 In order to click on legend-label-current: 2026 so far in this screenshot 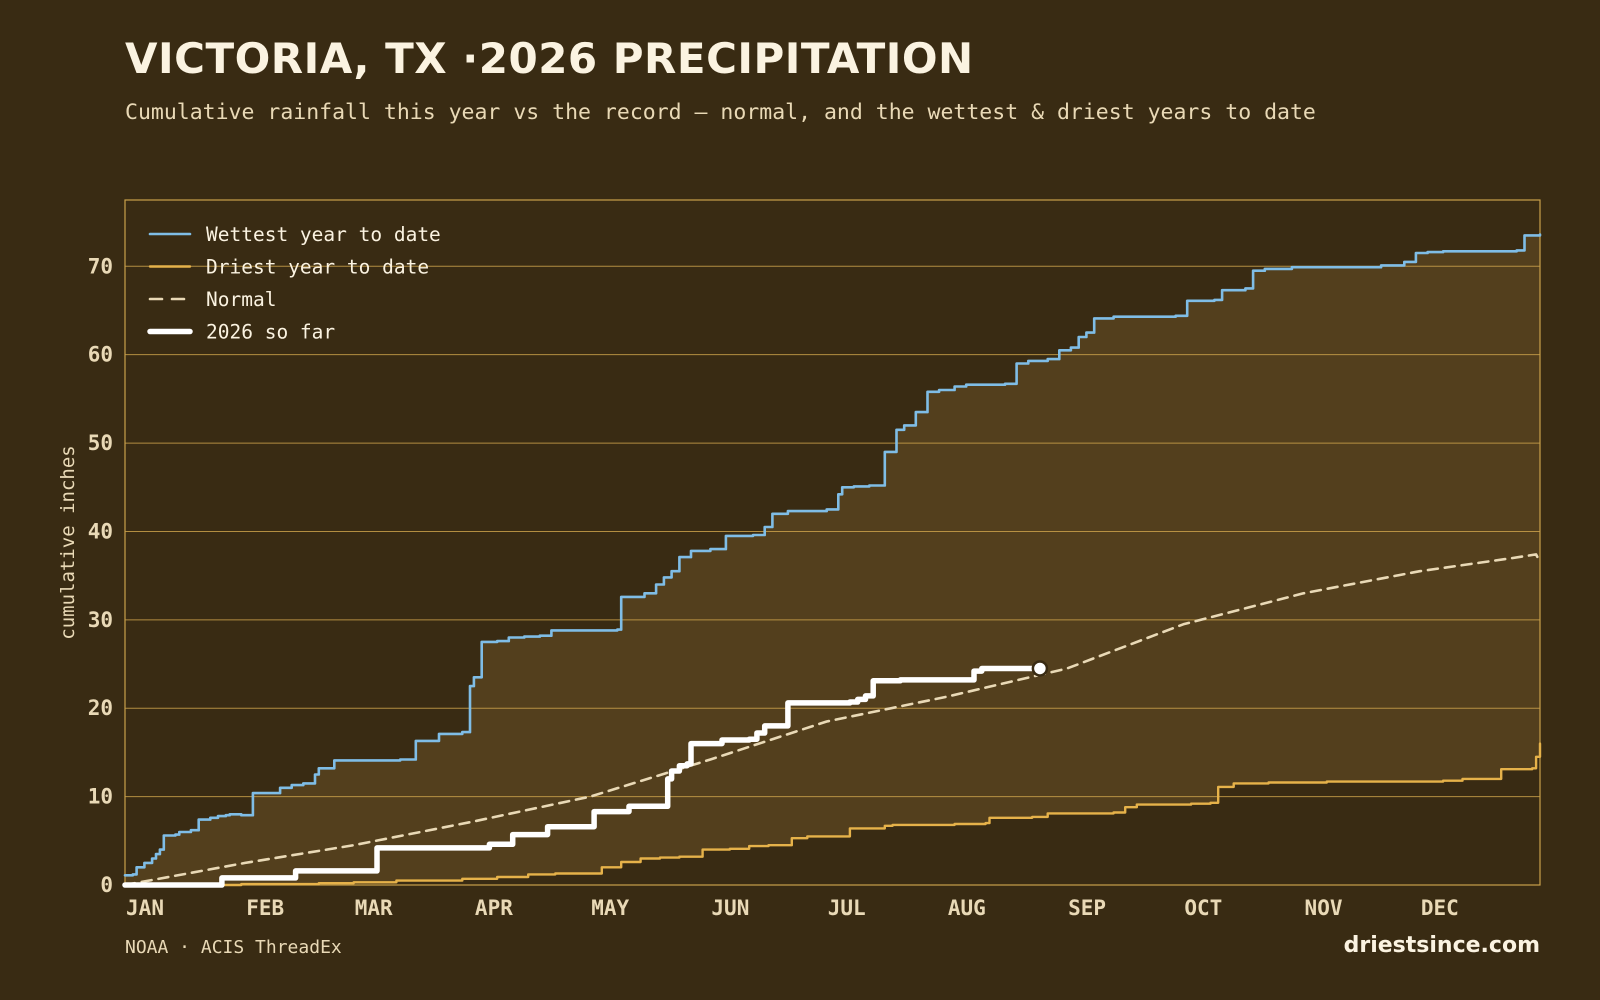, I will do `click(270, 332)`.